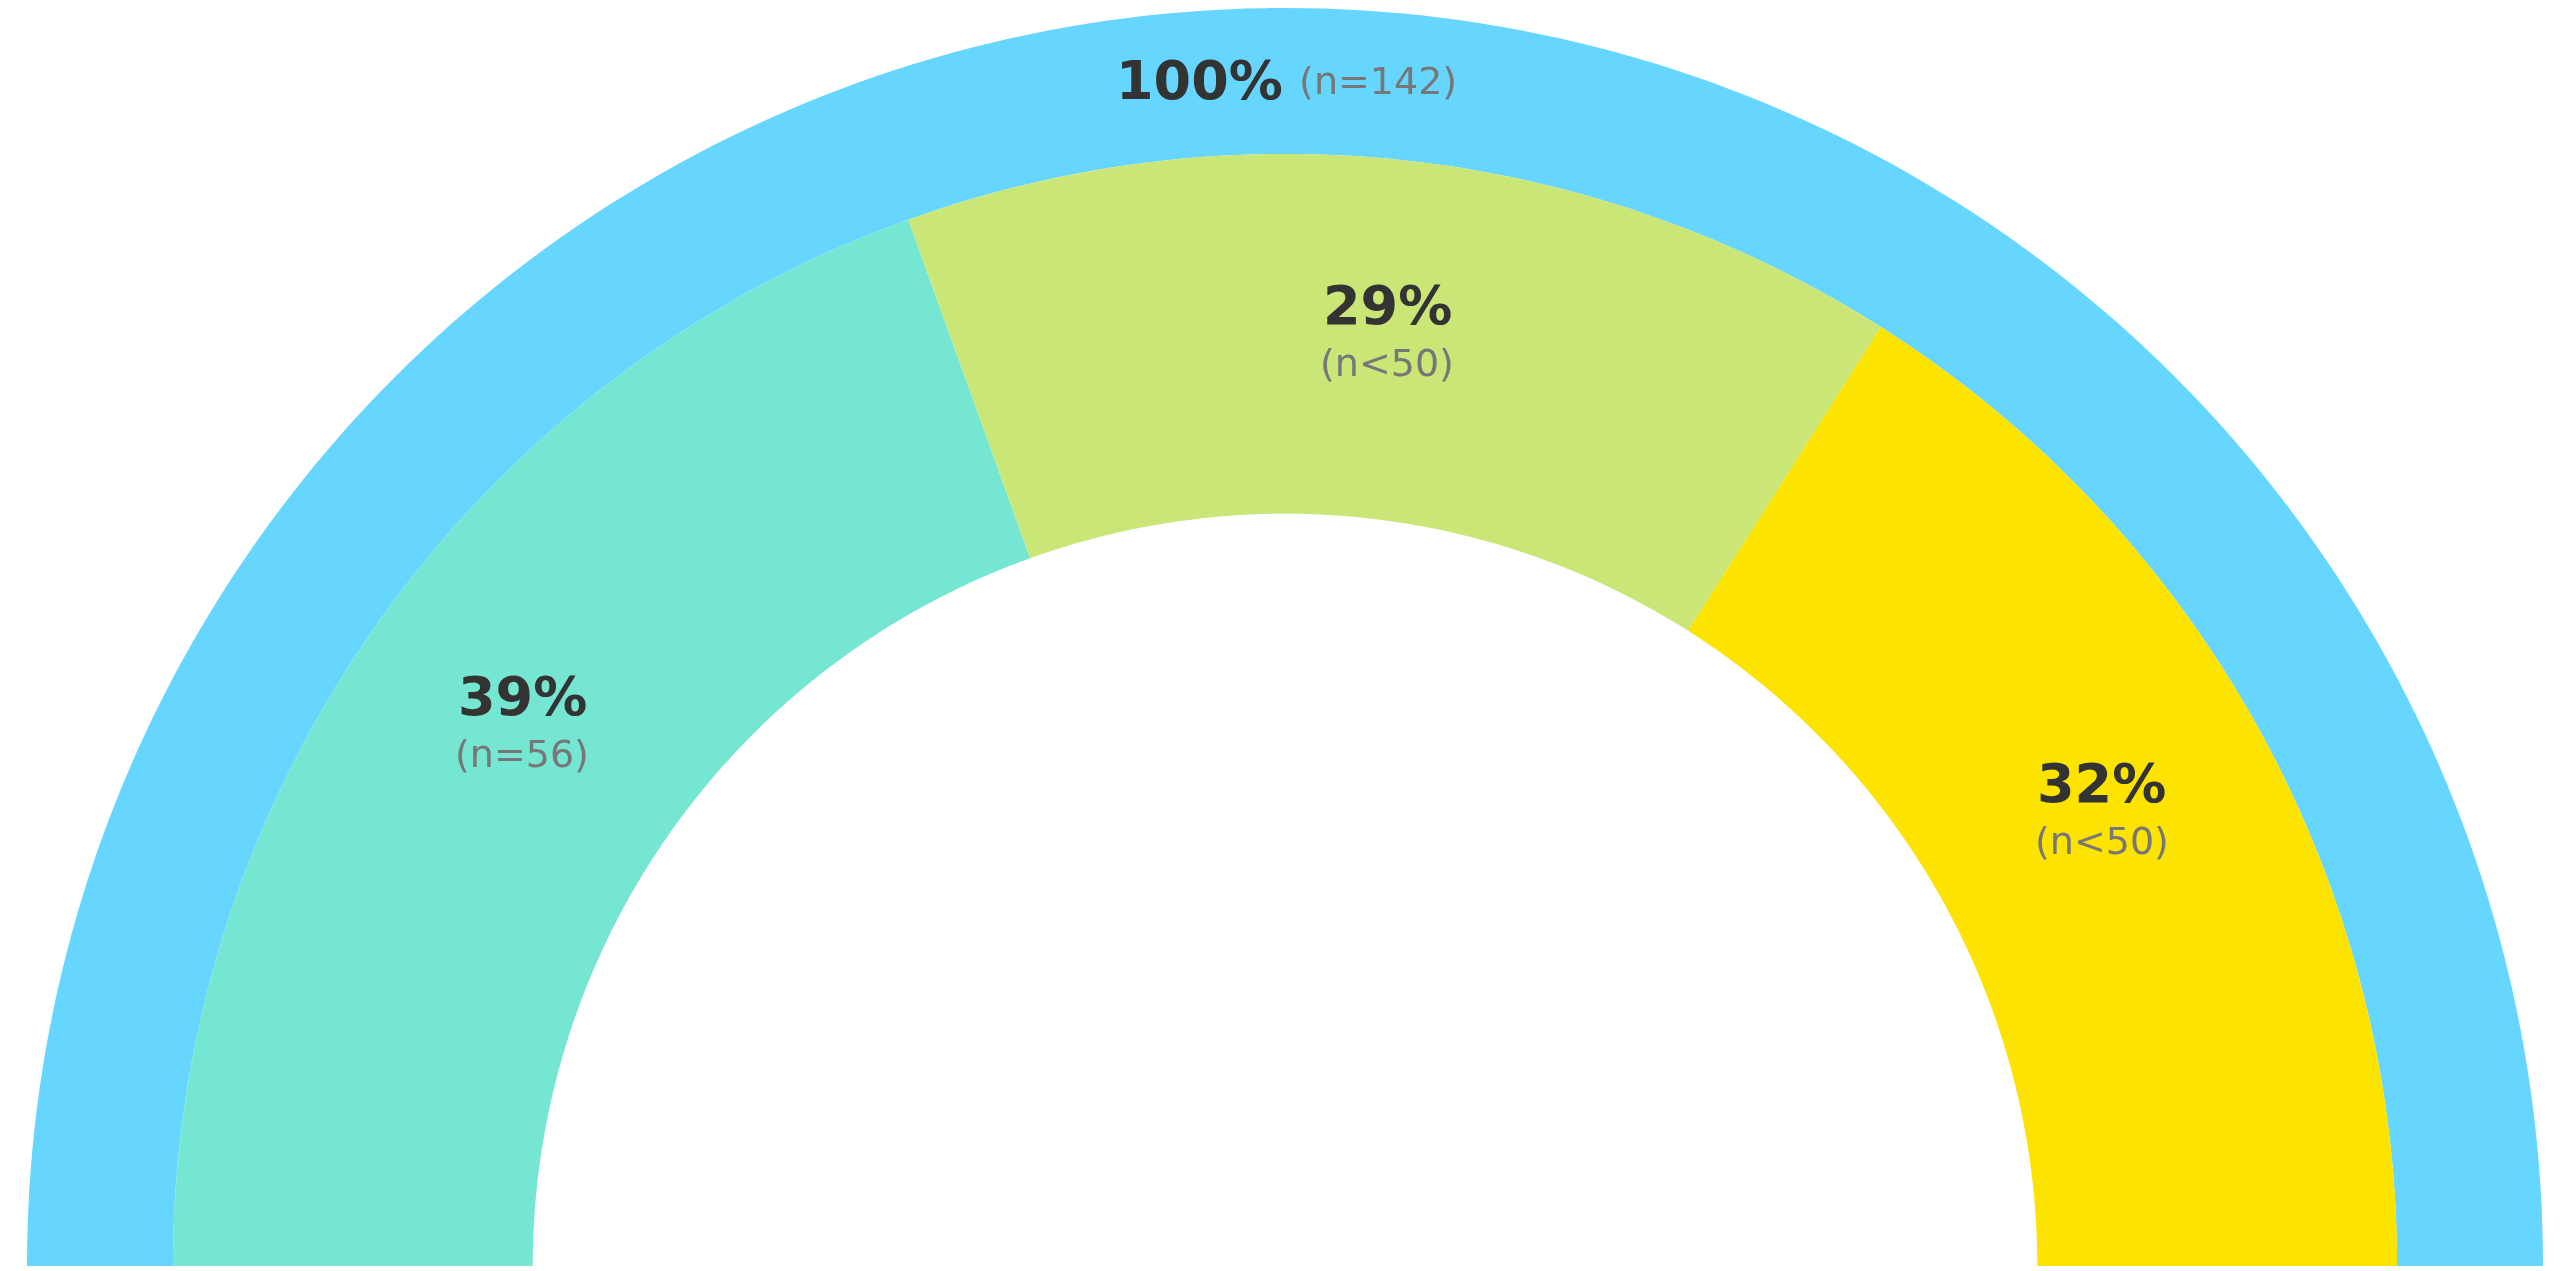 Image resolution: width=2570 pixels, height=1271 pixels. What do you see at coordinates (1372, 81) in the screenshot?
I see `text: (n=142)` at bounding box center [1372, 81].